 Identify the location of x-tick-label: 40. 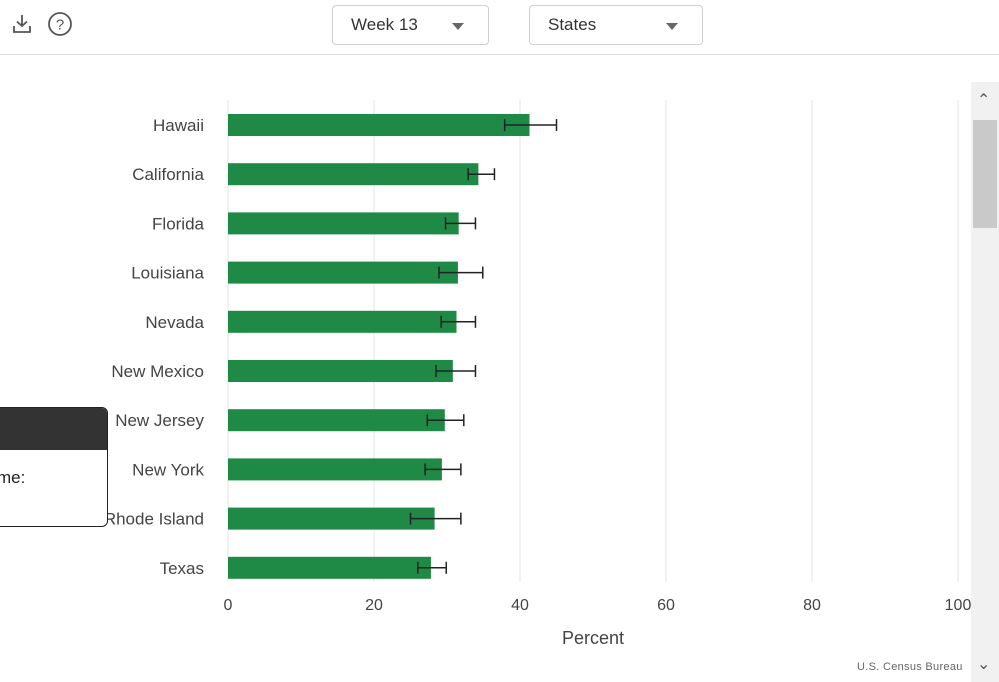
(520, 605).